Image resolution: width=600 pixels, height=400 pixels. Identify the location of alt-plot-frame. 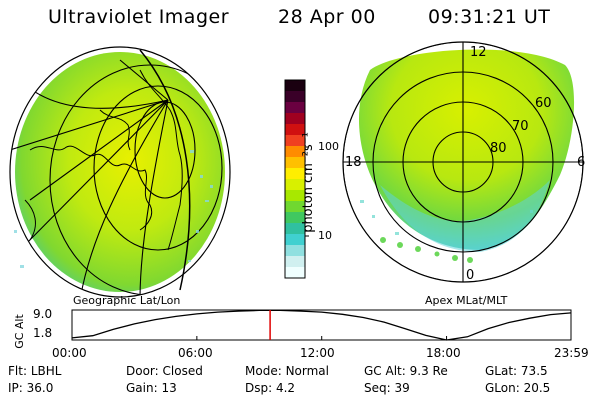
(321, 325).